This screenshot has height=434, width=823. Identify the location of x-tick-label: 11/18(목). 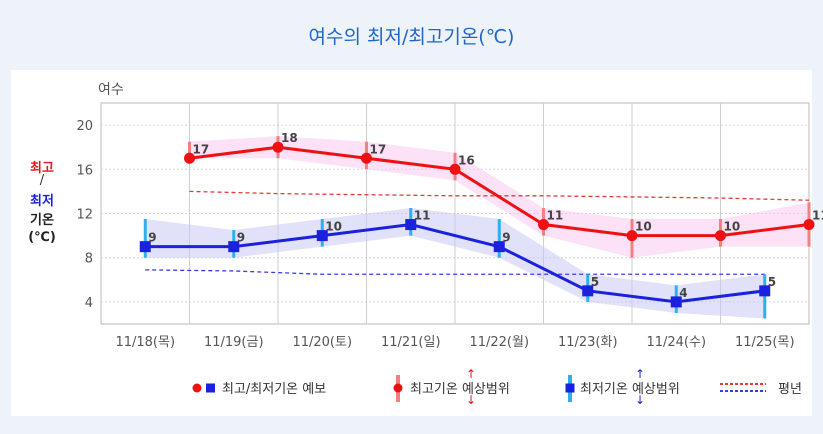
(145, 342).